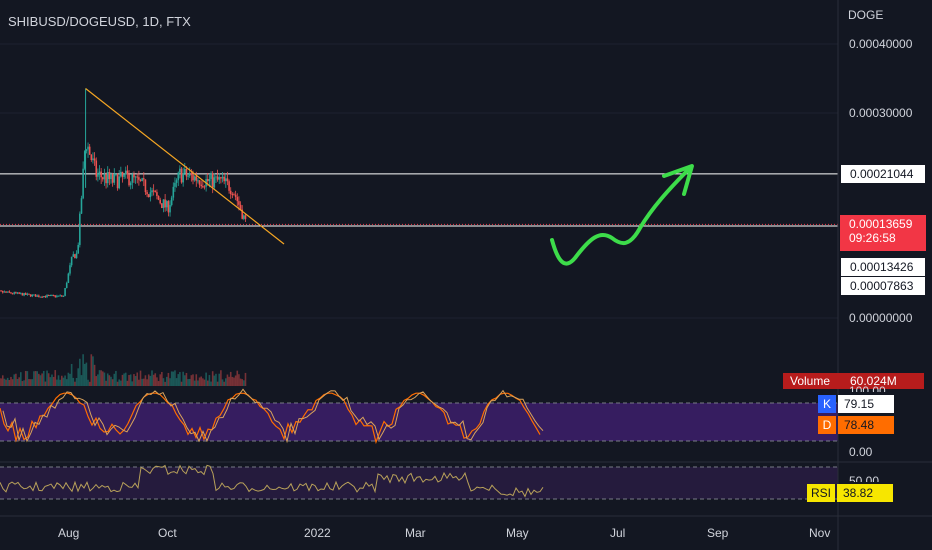 The height and width of the screenshot is (550, 932). I want to click on current-price-label: 0.00013659 09:26:58, so click(883, 233).